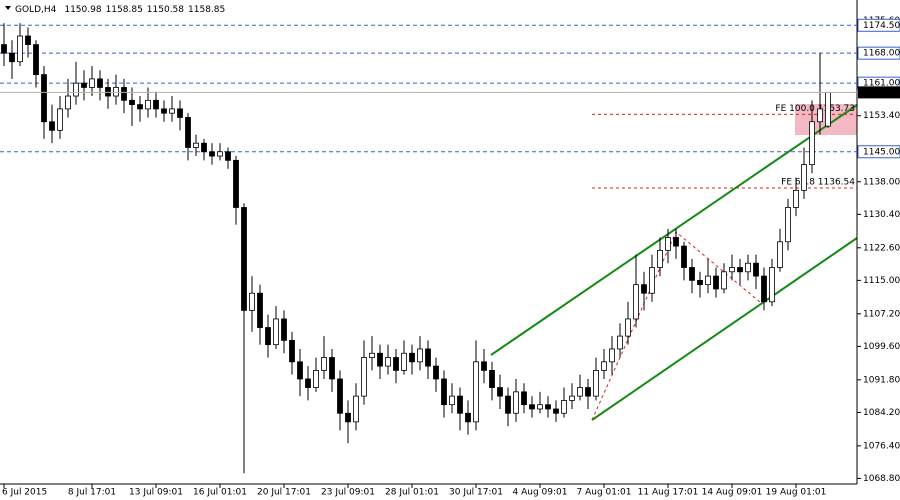 The width and height of the screenshot is (900, 500). What do you see at coordinates (476, 493) in the screenshot?
I see `x-tick-label: 30 Jul 17:01` at bounding box center [476, 493].